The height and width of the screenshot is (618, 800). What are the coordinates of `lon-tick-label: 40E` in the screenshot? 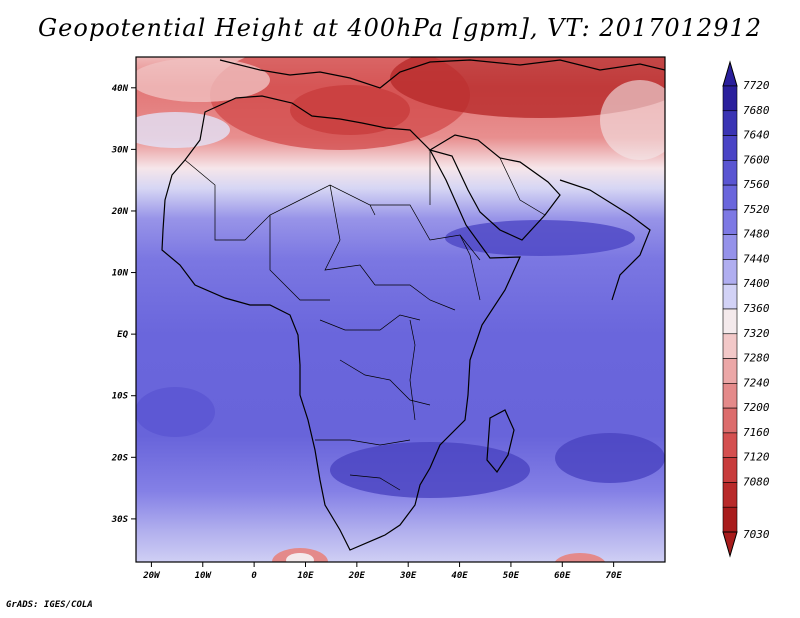 It's located at (459, 576).